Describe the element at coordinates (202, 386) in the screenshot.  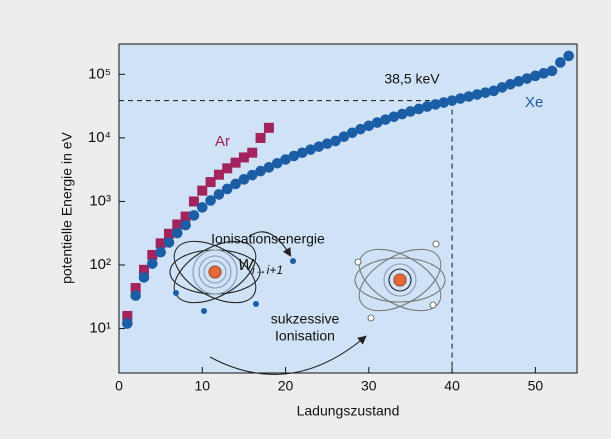
I see `x-tick-label: 10` at that location.